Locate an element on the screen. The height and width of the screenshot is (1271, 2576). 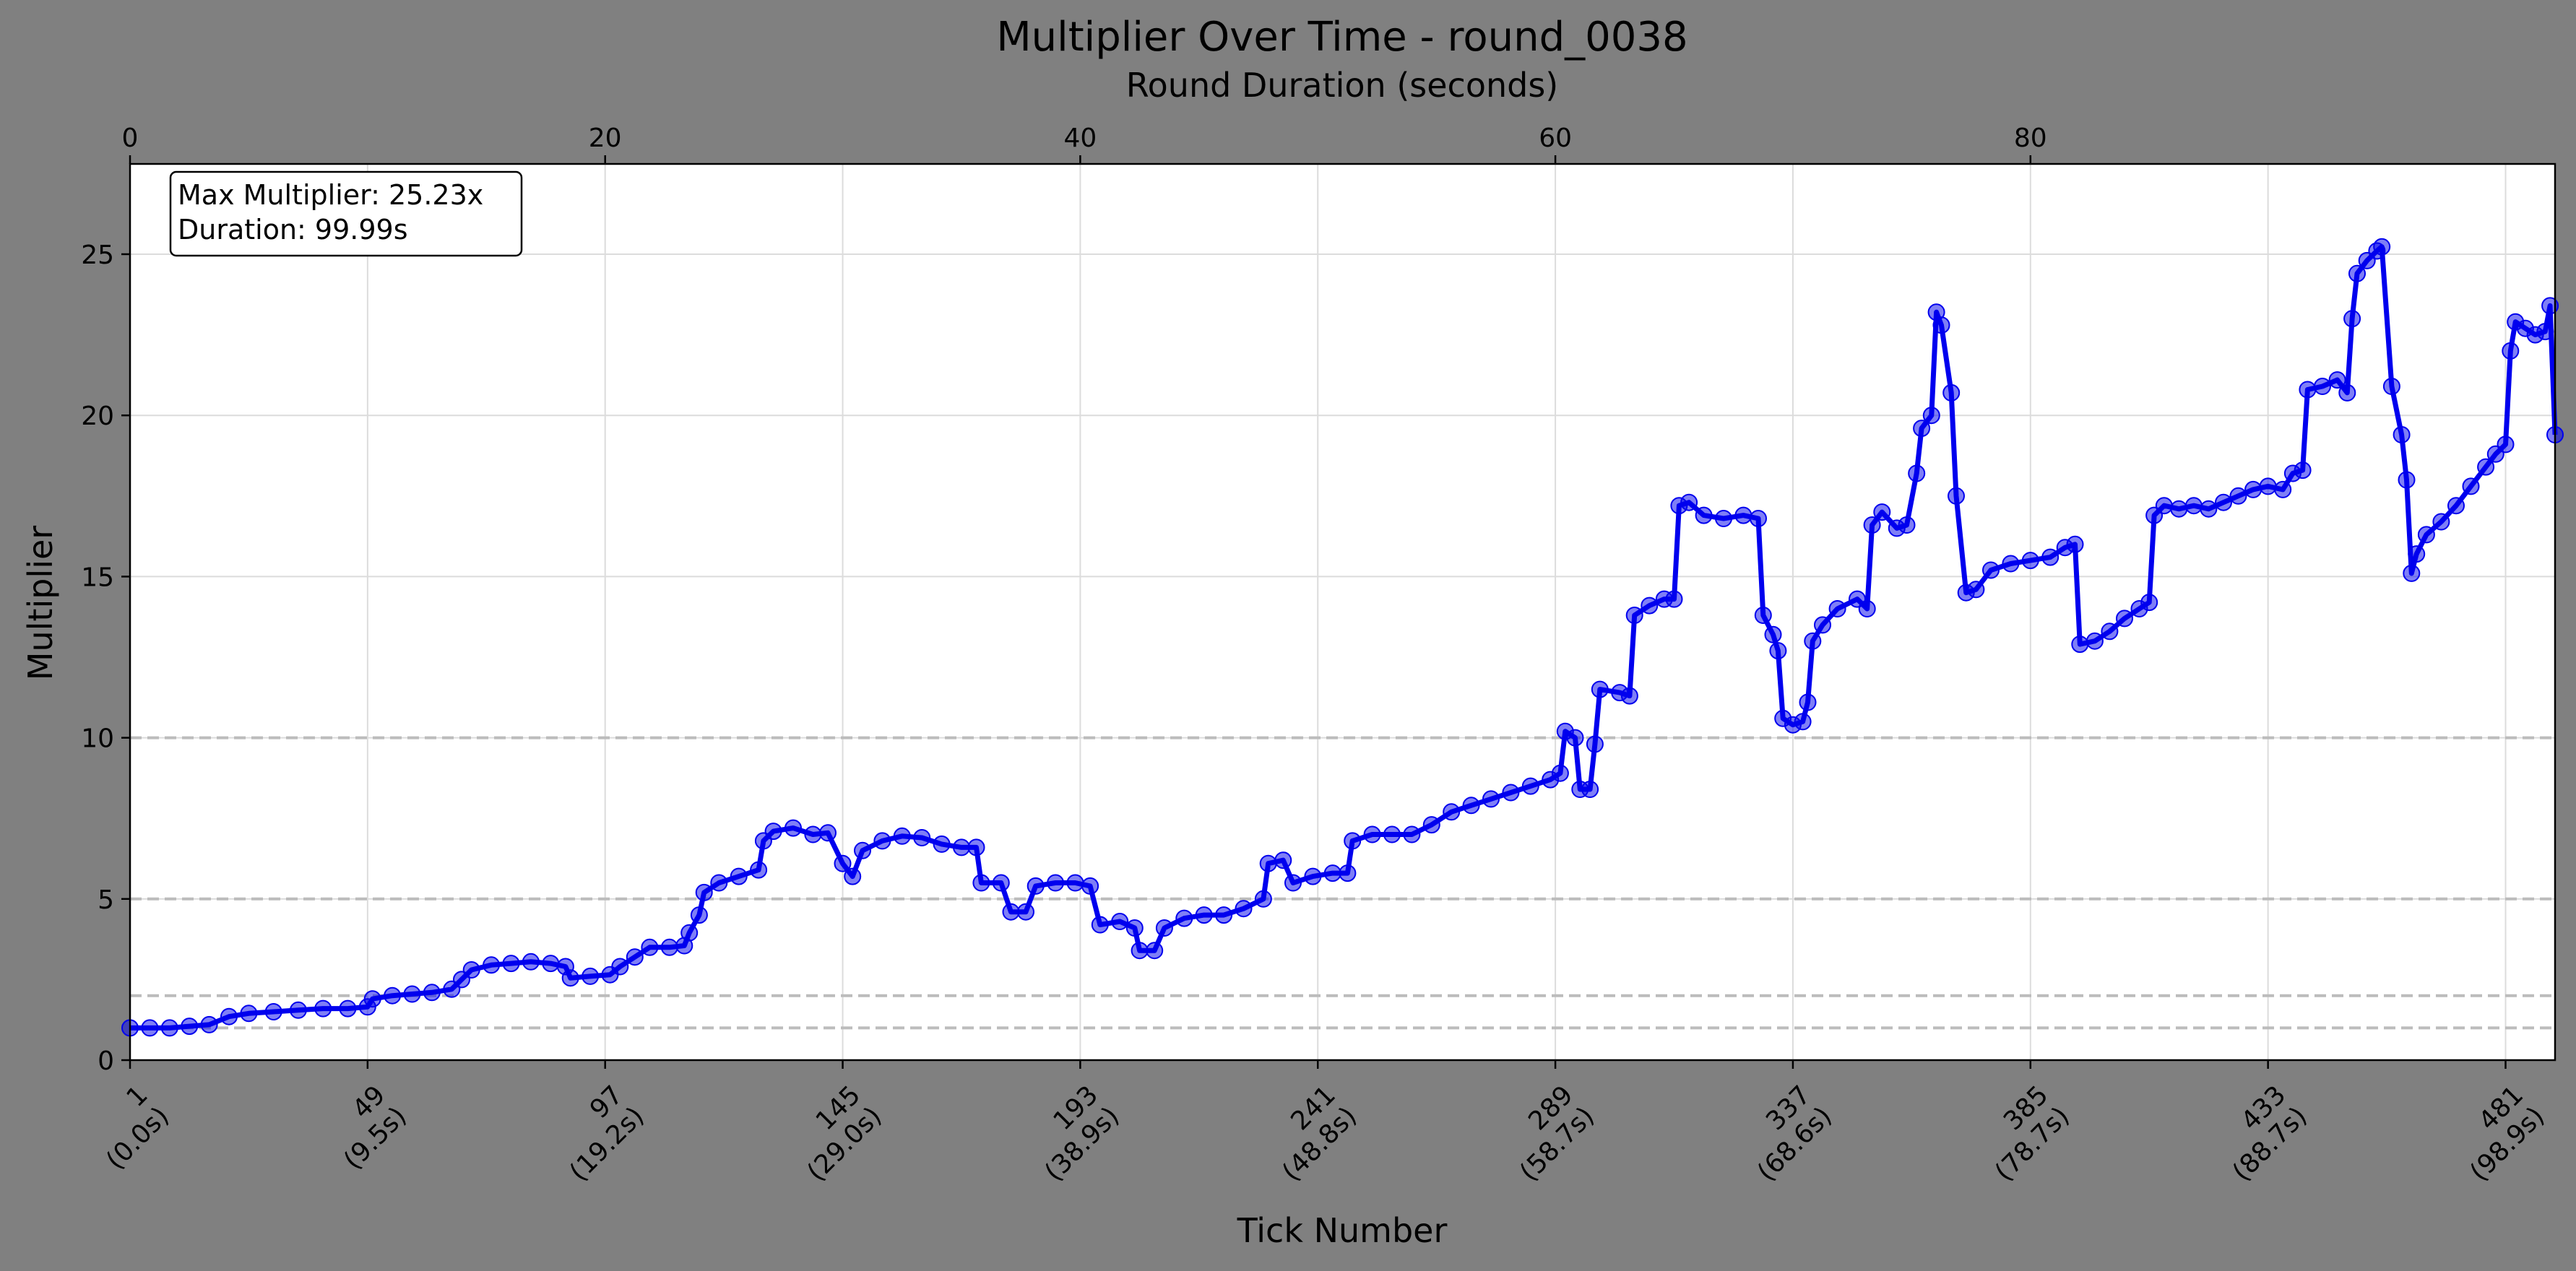
top-x-tick-label: 40 is located at coordinates (1080, 138).